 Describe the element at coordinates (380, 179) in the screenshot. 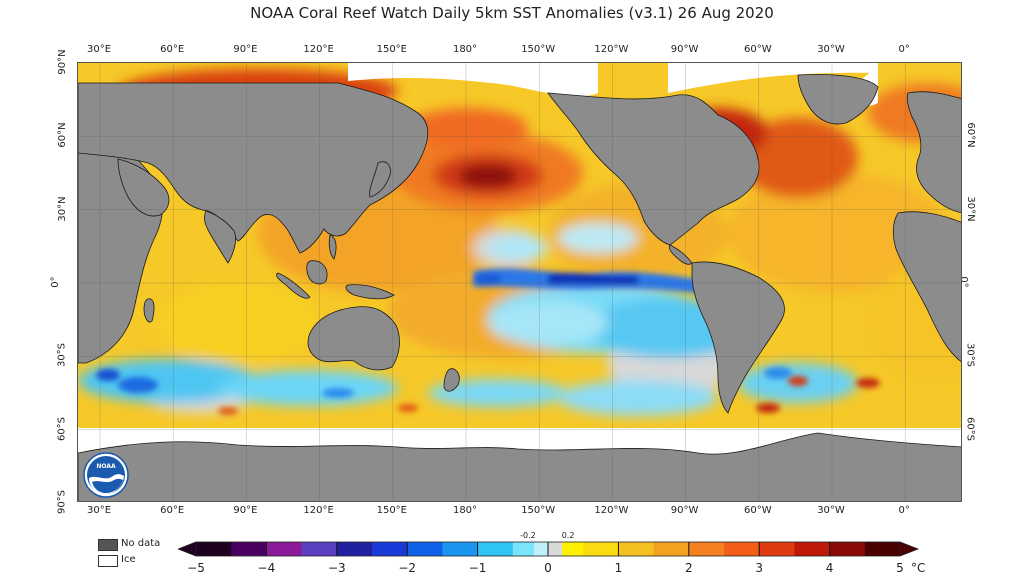

I see `japan-landmass` at that location.